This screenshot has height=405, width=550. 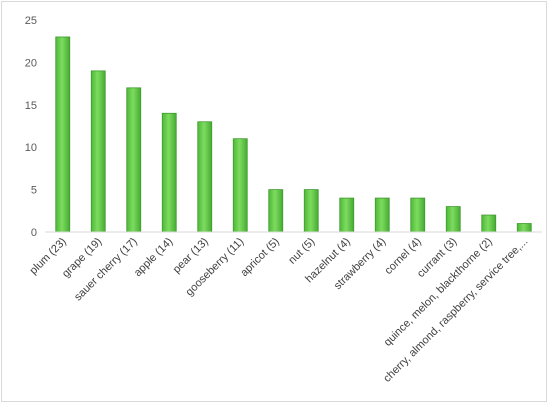 What do you see at coordinates (31, 63) in the screenshot?
I see `y-tick-label: 20` at bounding box center [31, 63].